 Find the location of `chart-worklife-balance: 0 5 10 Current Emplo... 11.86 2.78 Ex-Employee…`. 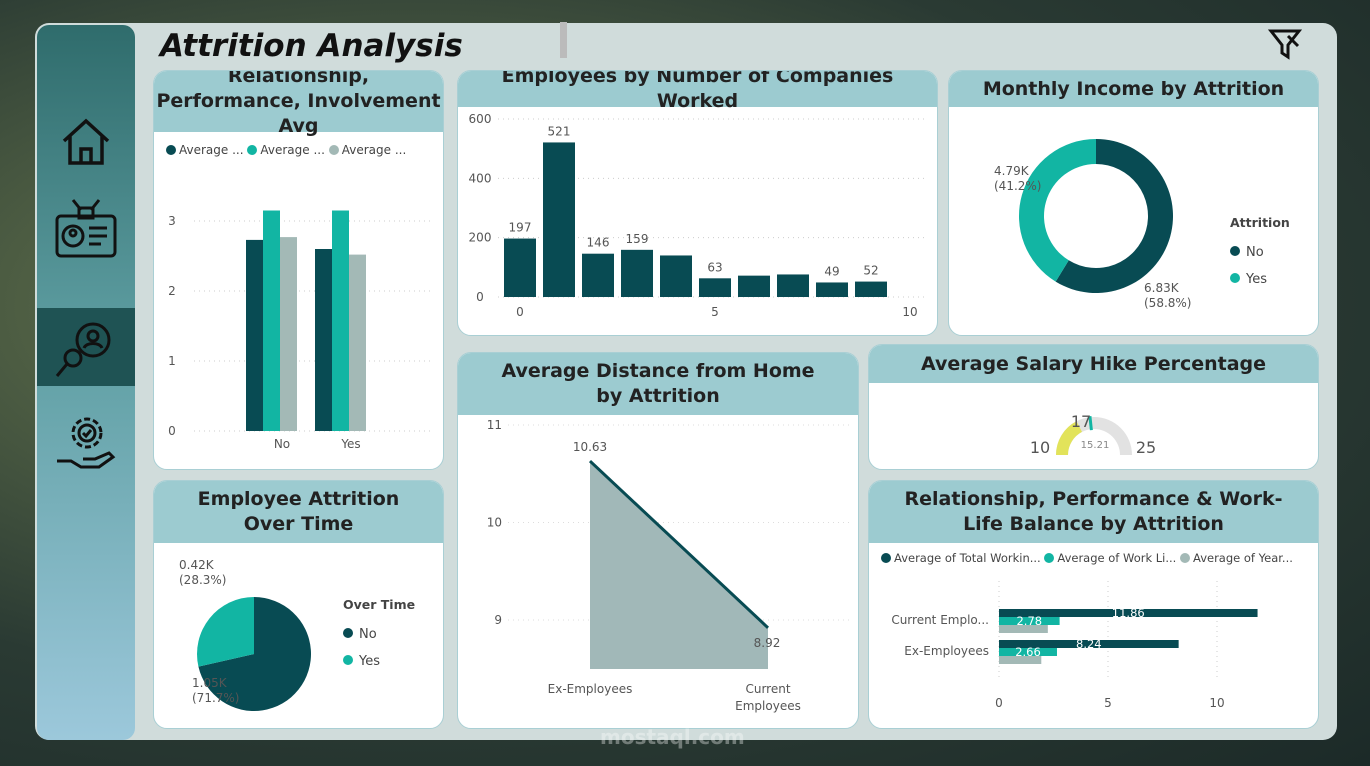

chart-worklife-balance: 0 5 10 Current Emplo... 11.86 2.78 Ex-Employee… is located at coordinates (1074, 645).